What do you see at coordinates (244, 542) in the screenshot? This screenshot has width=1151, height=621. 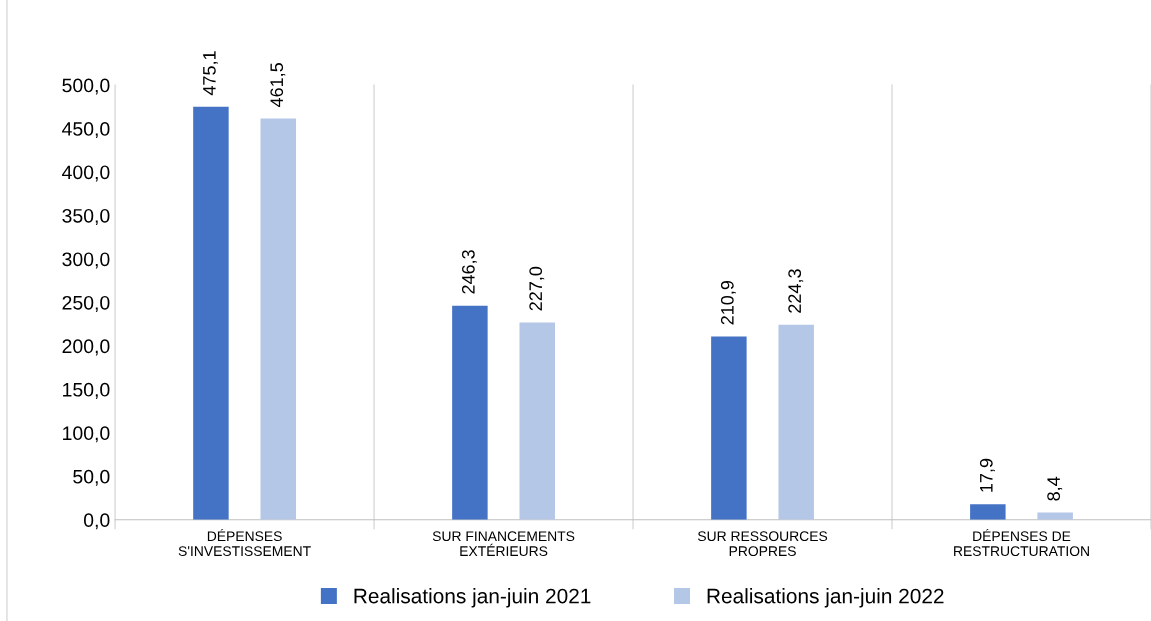 I see `x-tick-label: DÉPENSES S'INVESTISSEMENT` at bounding box center [244, 542].